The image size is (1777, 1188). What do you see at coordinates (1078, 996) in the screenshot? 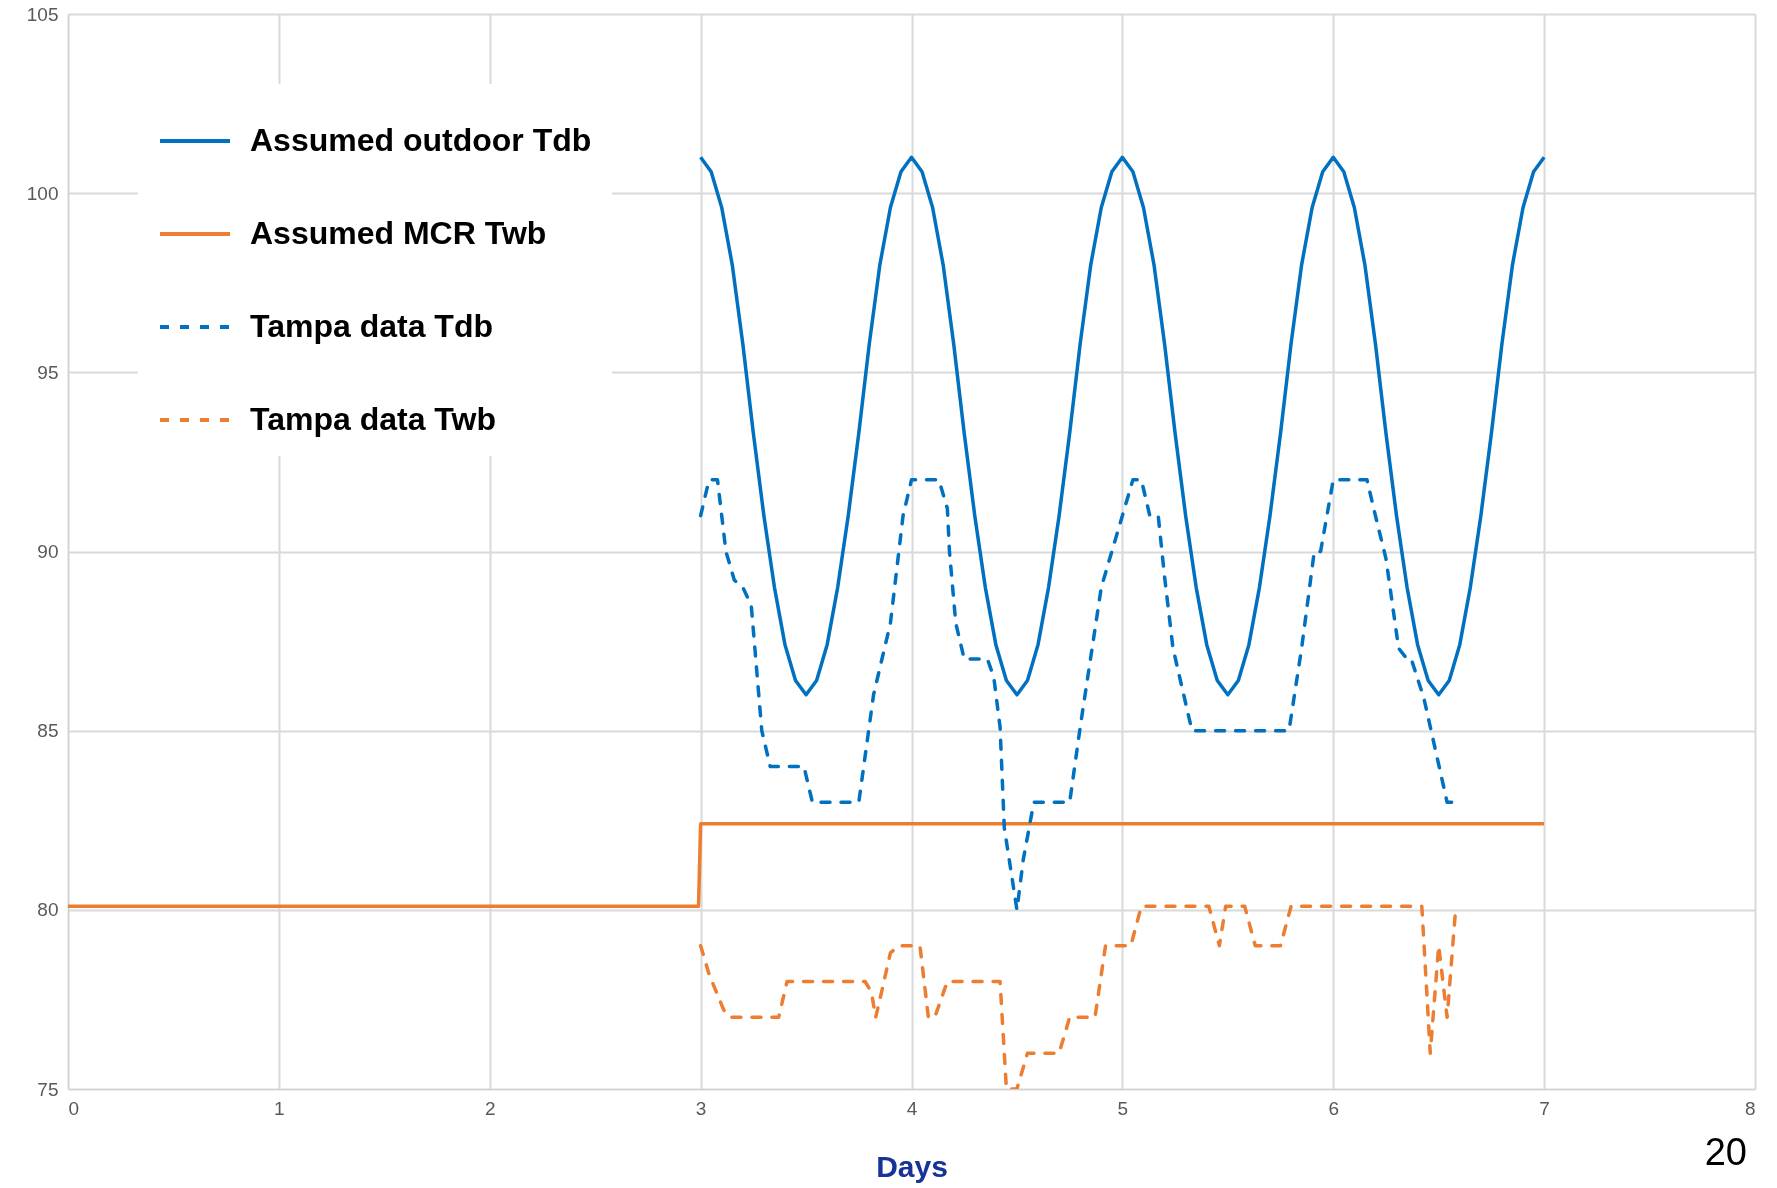
I see `line-series` at bounding box center [1078, 996].